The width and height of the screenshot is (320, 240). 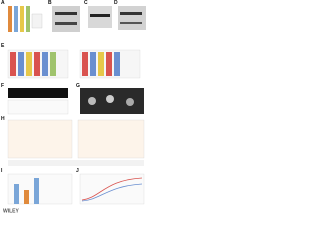 What do you see at coordinates (77, 171) in the screenshot?
I see `panel-label: J` at bounding box center [77, 171].